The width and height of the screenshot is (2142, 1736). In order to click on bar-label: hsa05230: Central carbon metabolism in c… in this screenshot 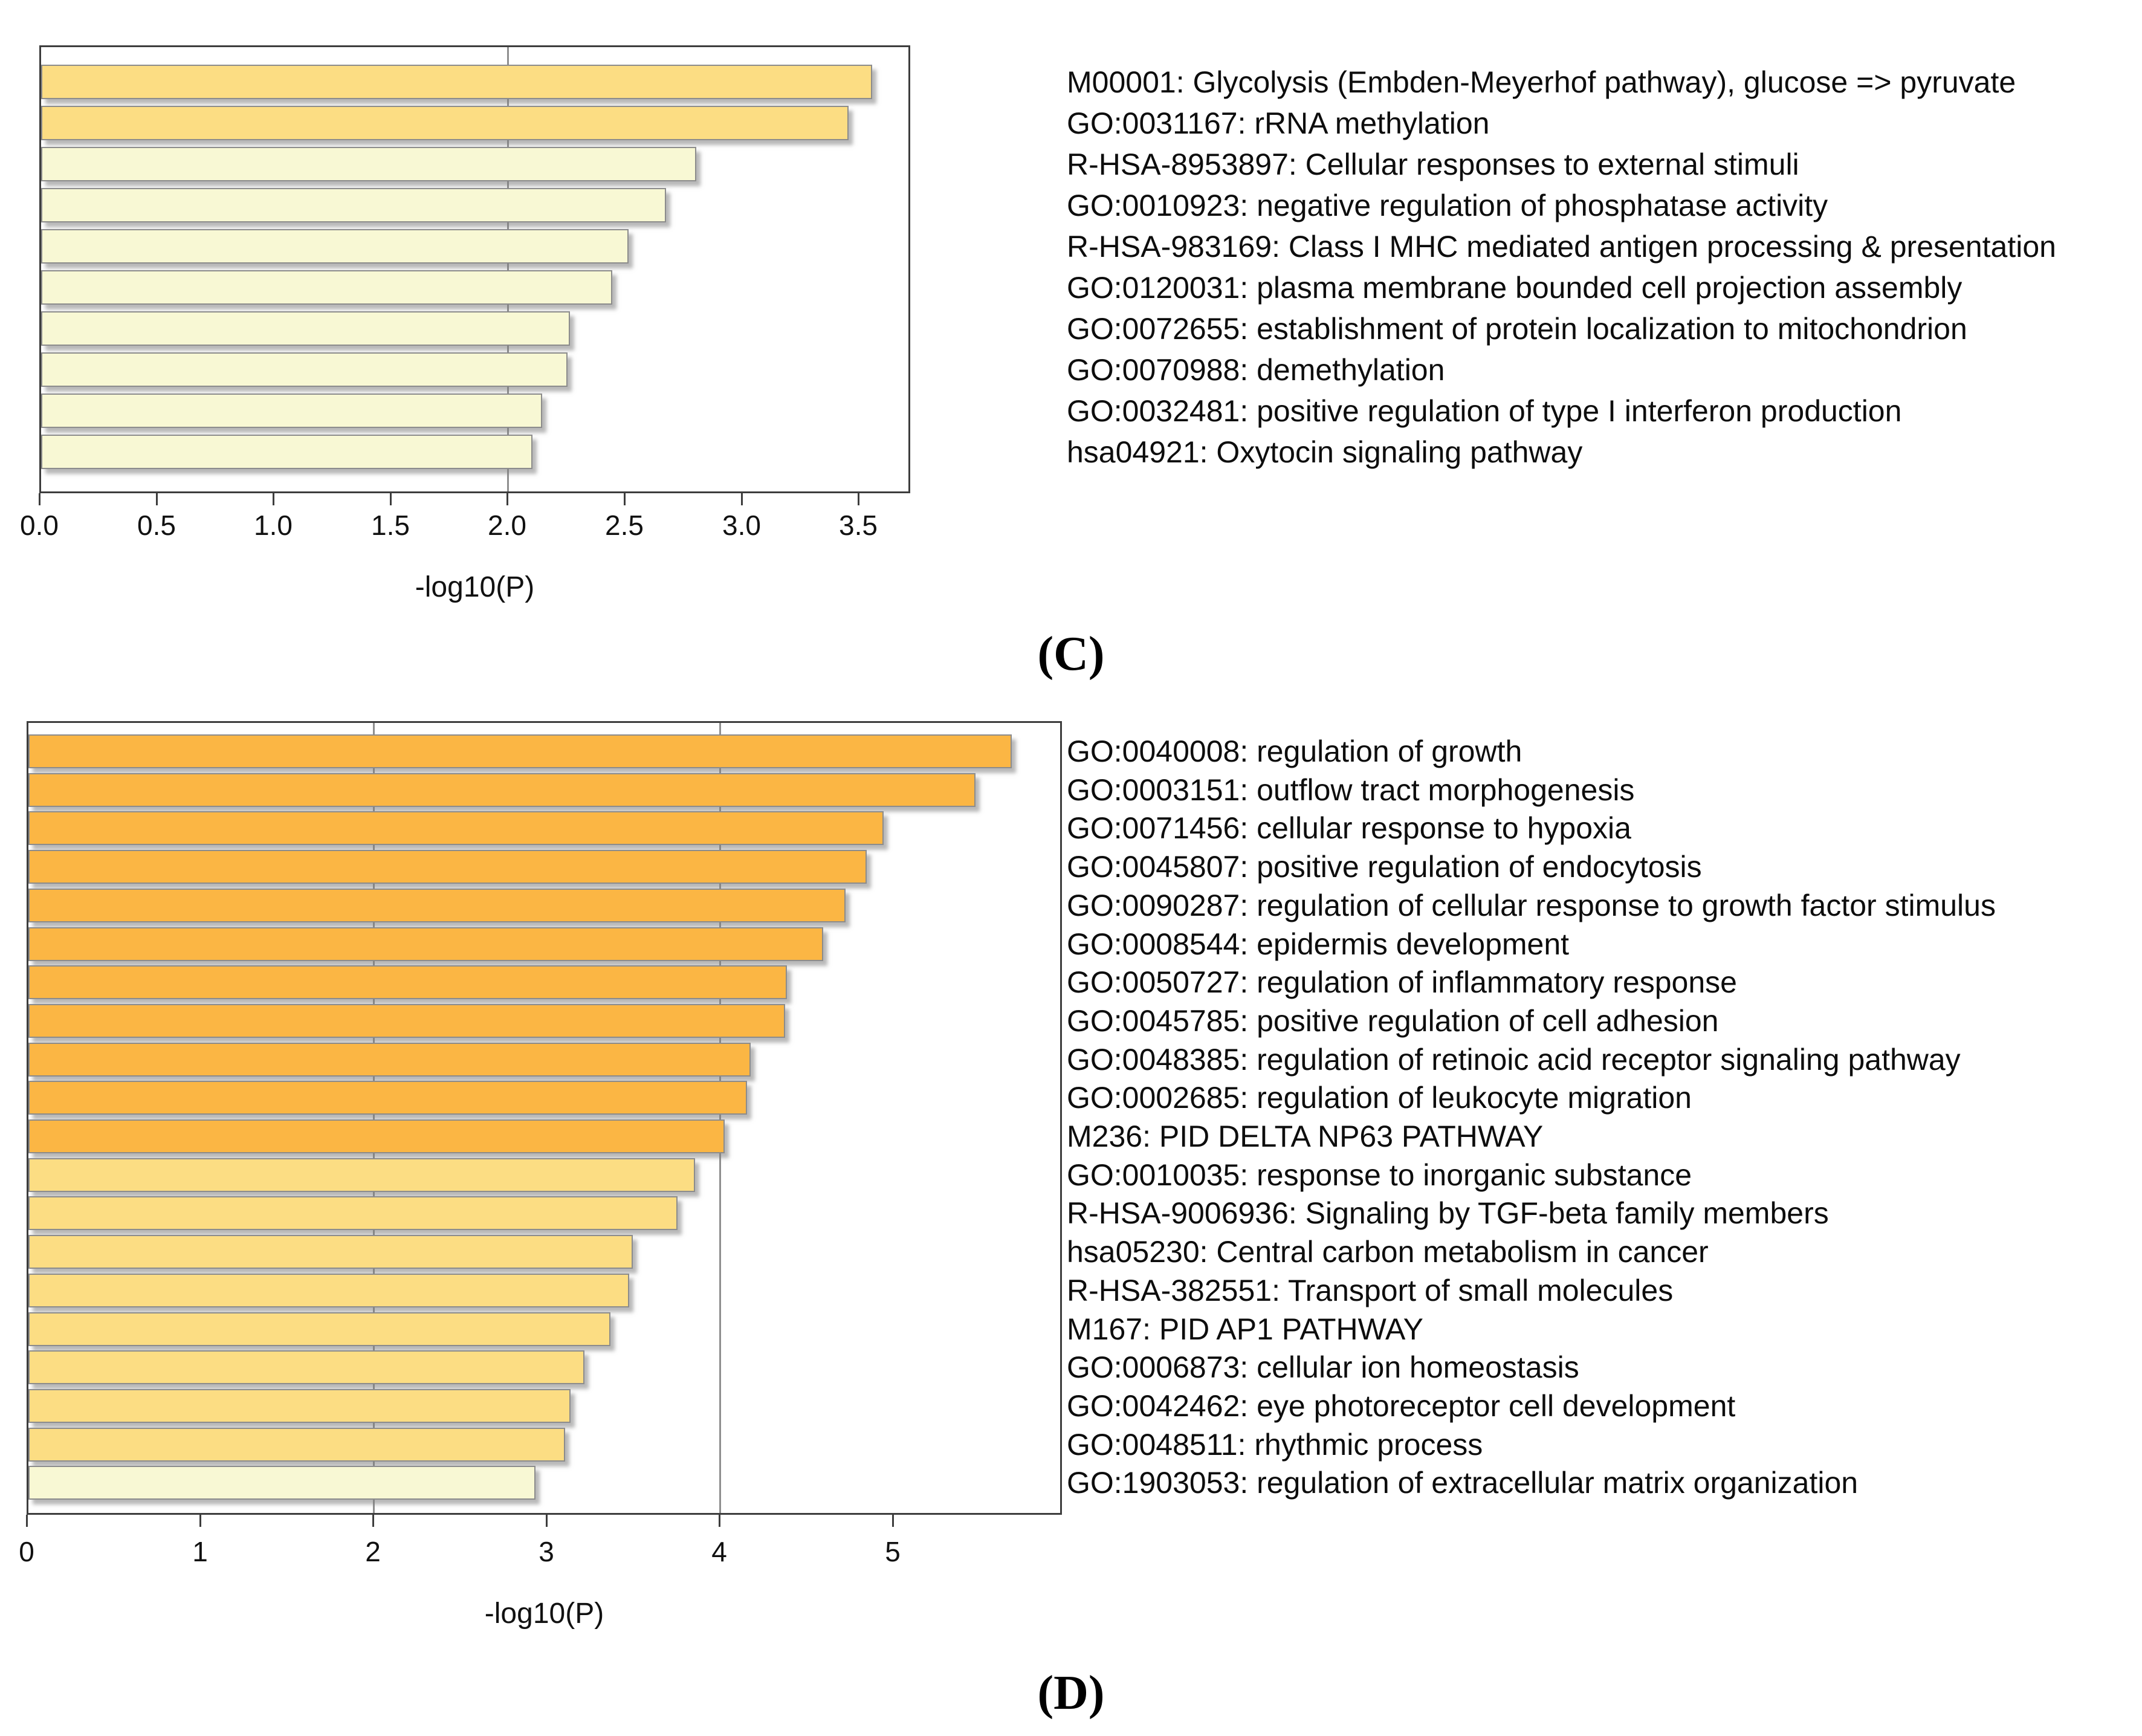, I will do `click(1388, 1252)`.